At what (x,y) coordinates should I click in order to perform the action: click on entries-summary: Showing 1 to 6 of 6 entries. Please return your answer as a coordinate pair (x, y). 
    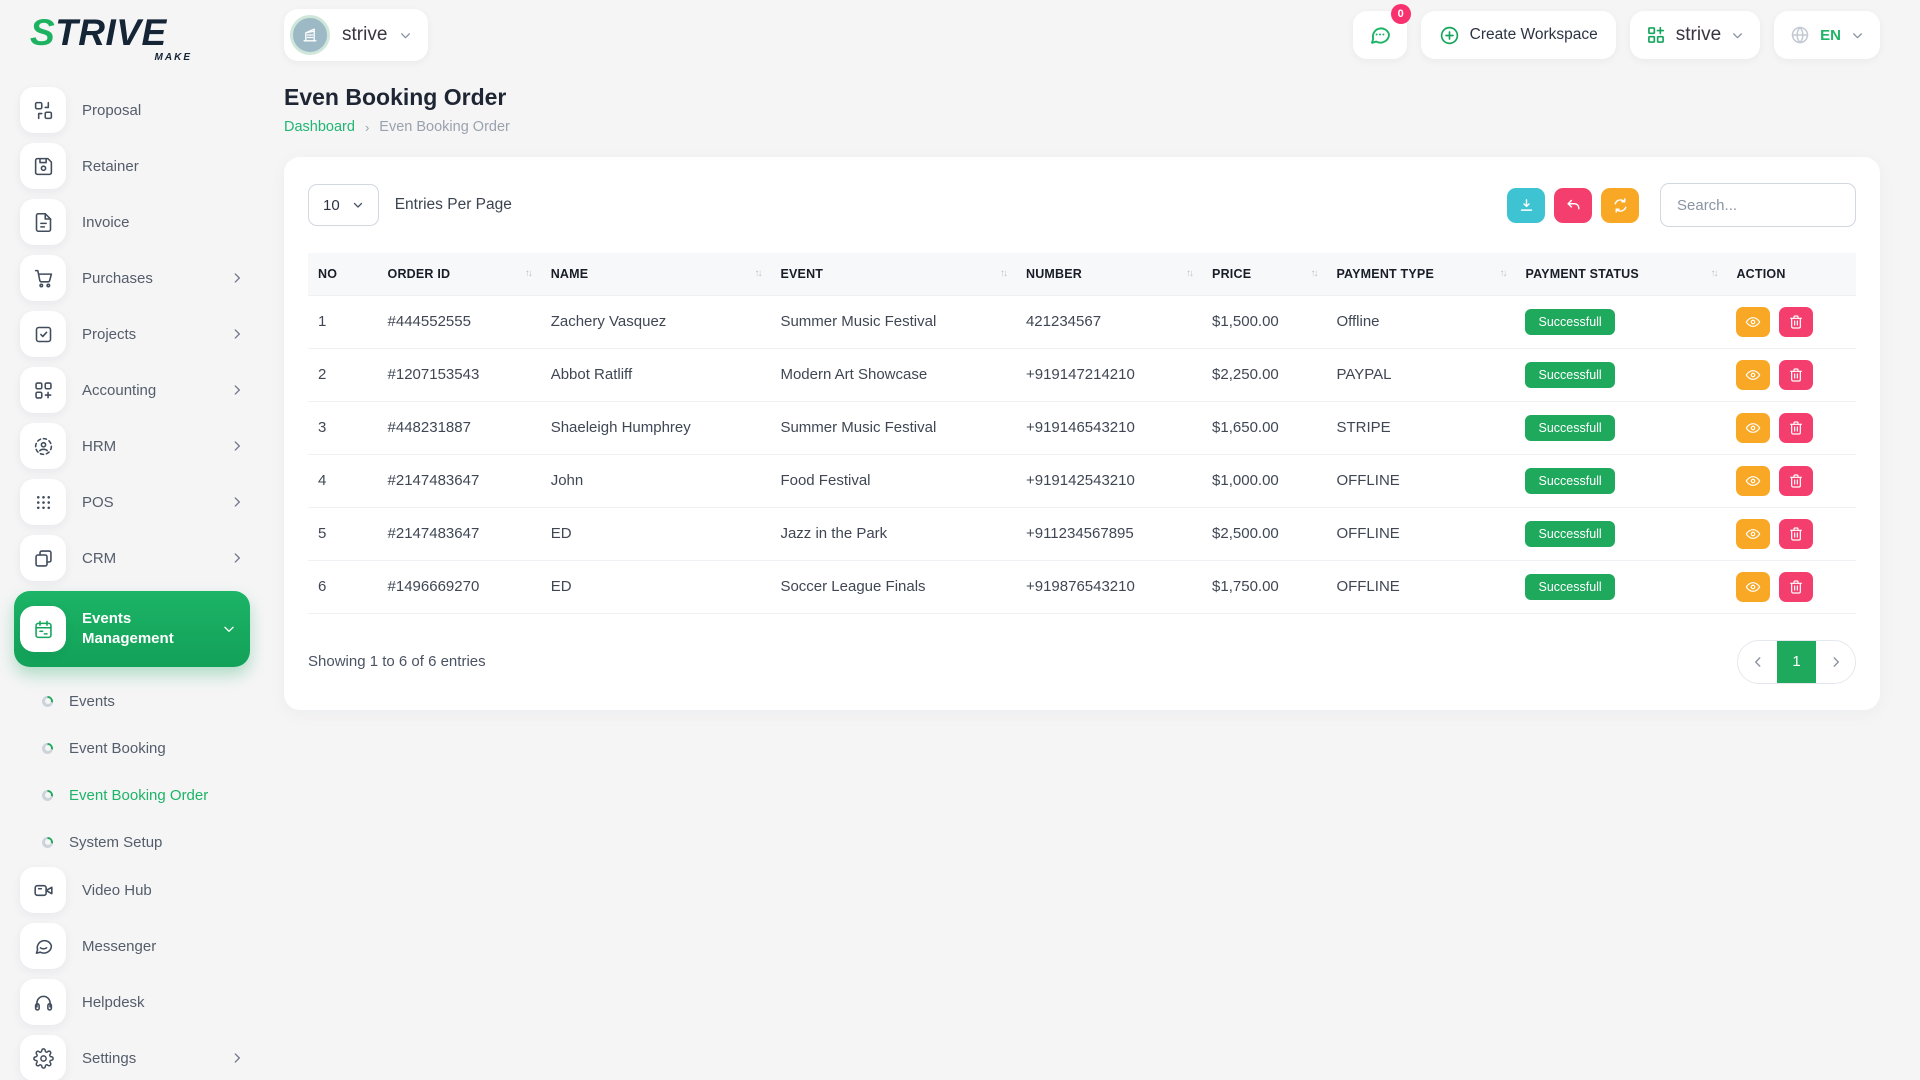
    Looking at the image, I should click on (397, 661).